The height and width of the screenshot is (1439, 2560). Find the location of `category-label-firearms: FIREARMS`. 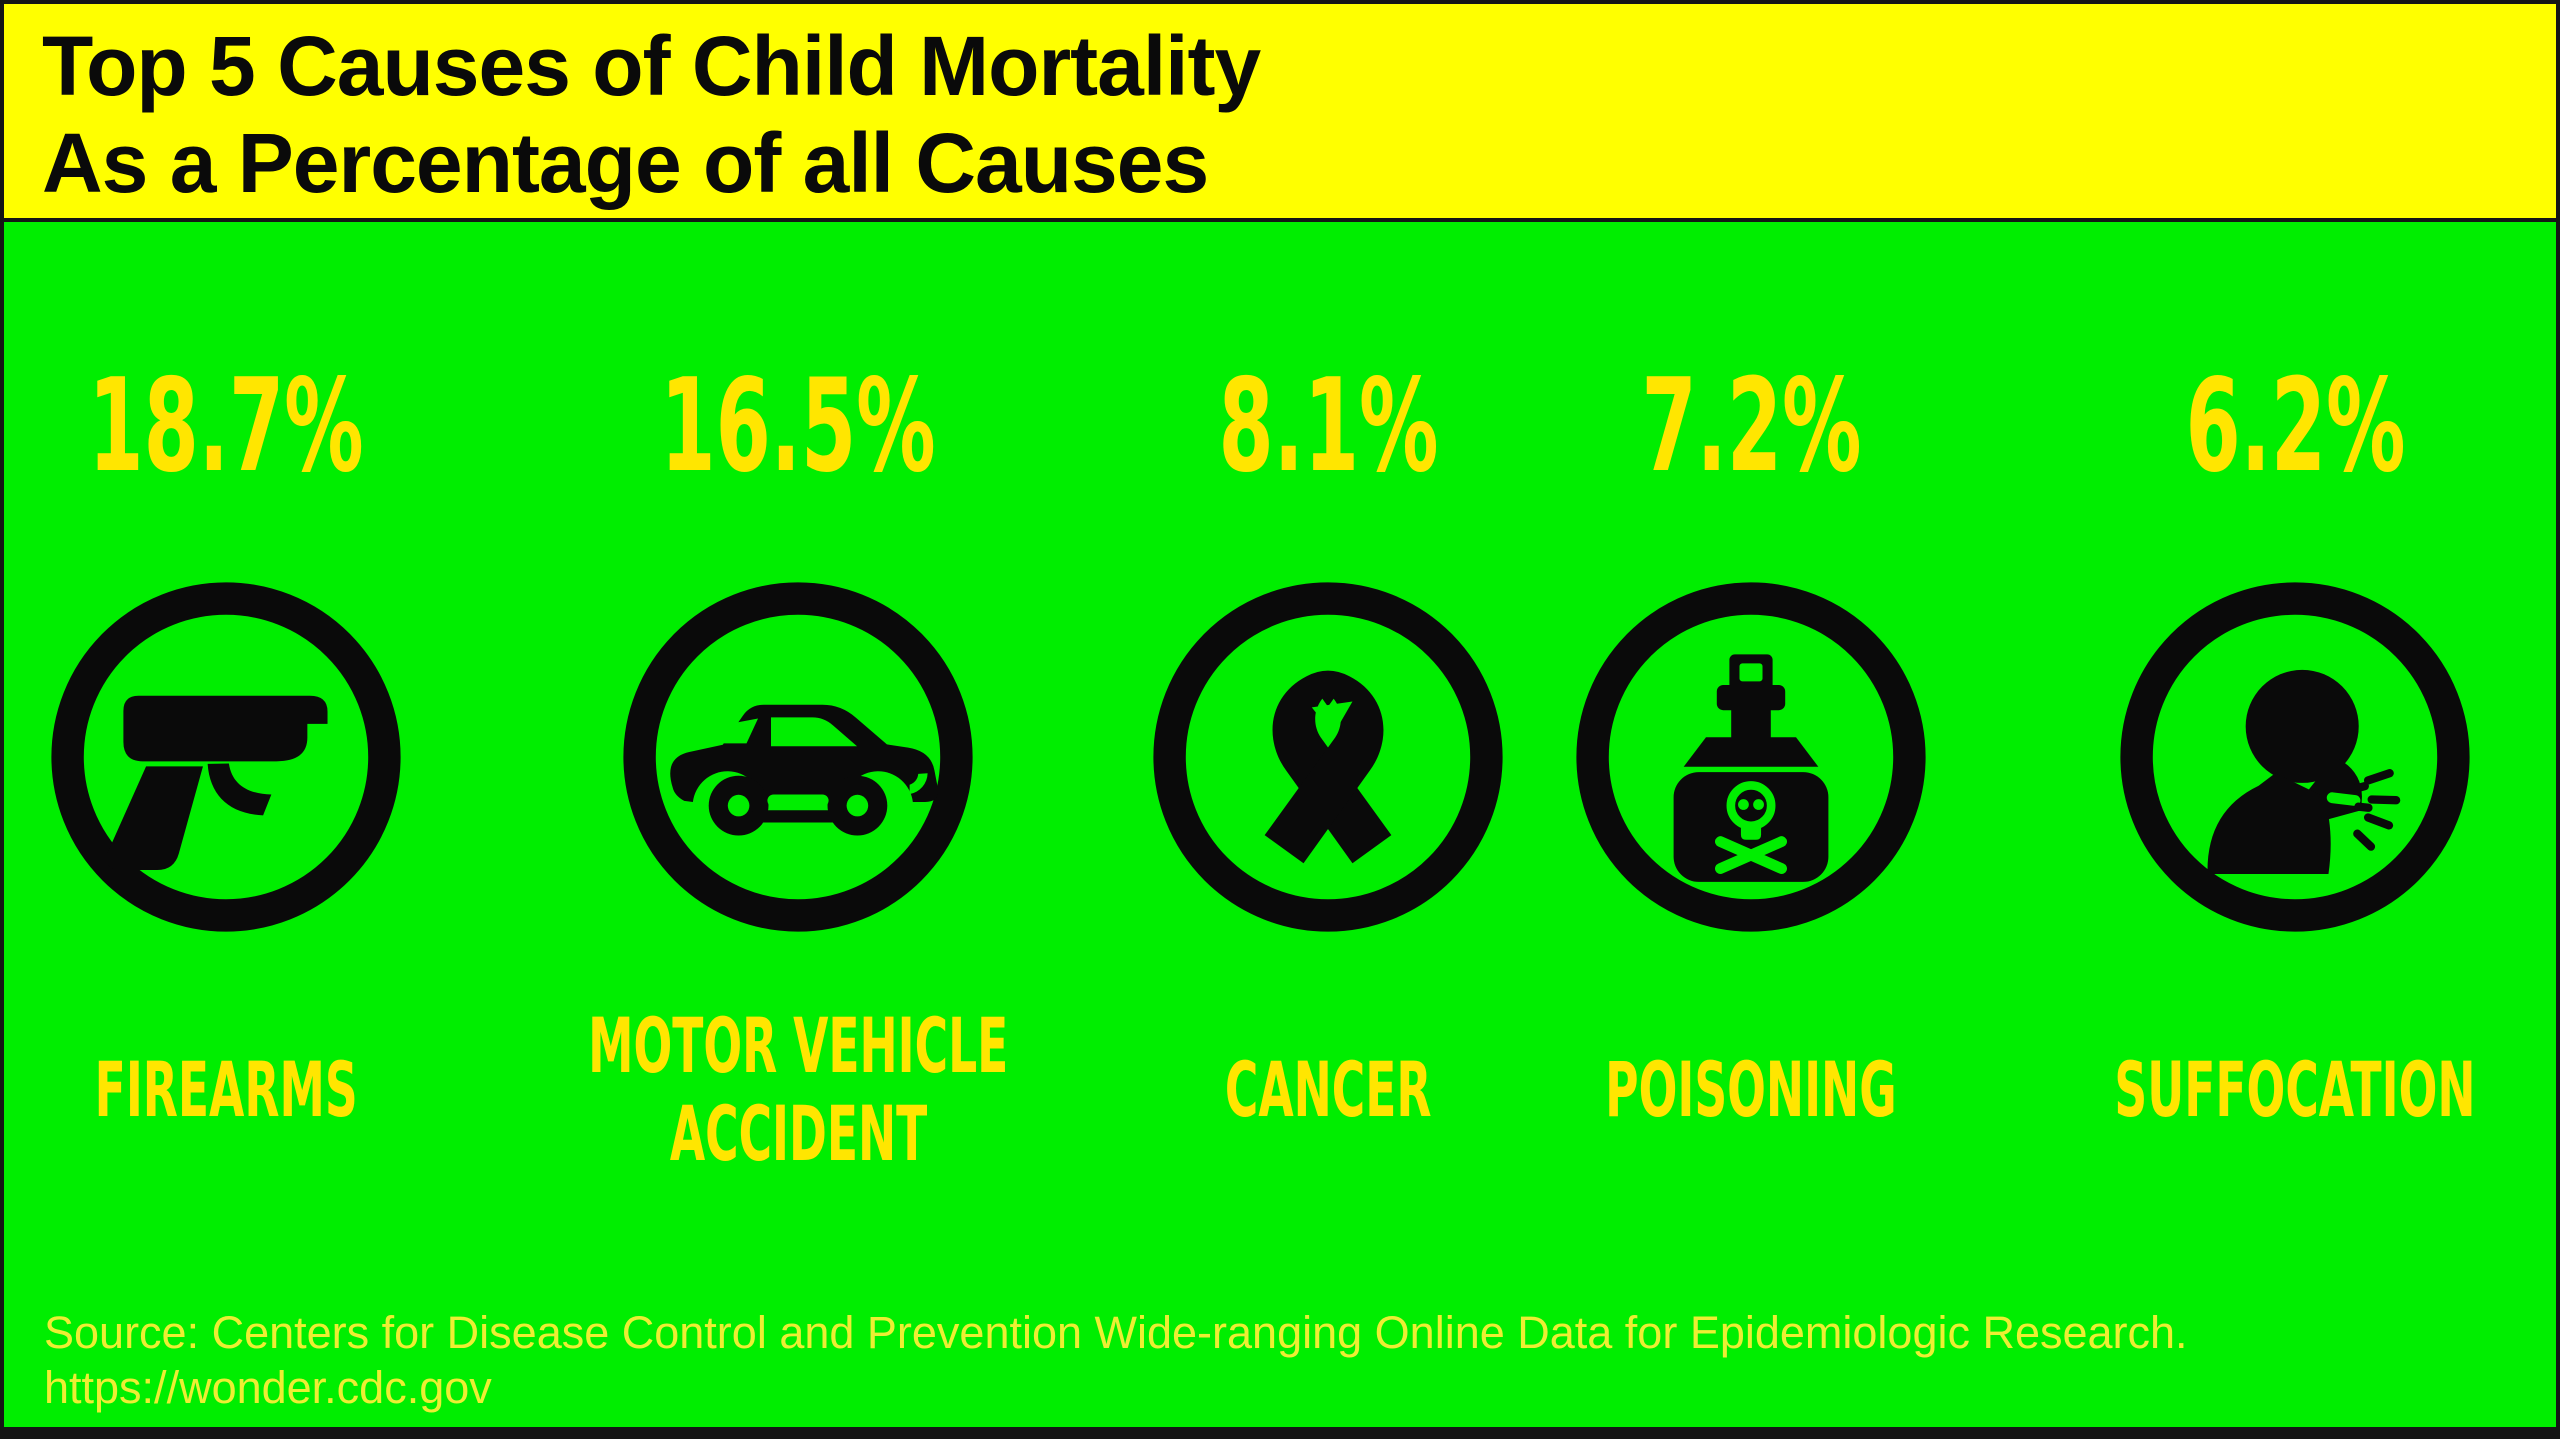

category-label-firearms: FIREARMS is located at coordinates (226, 1089).